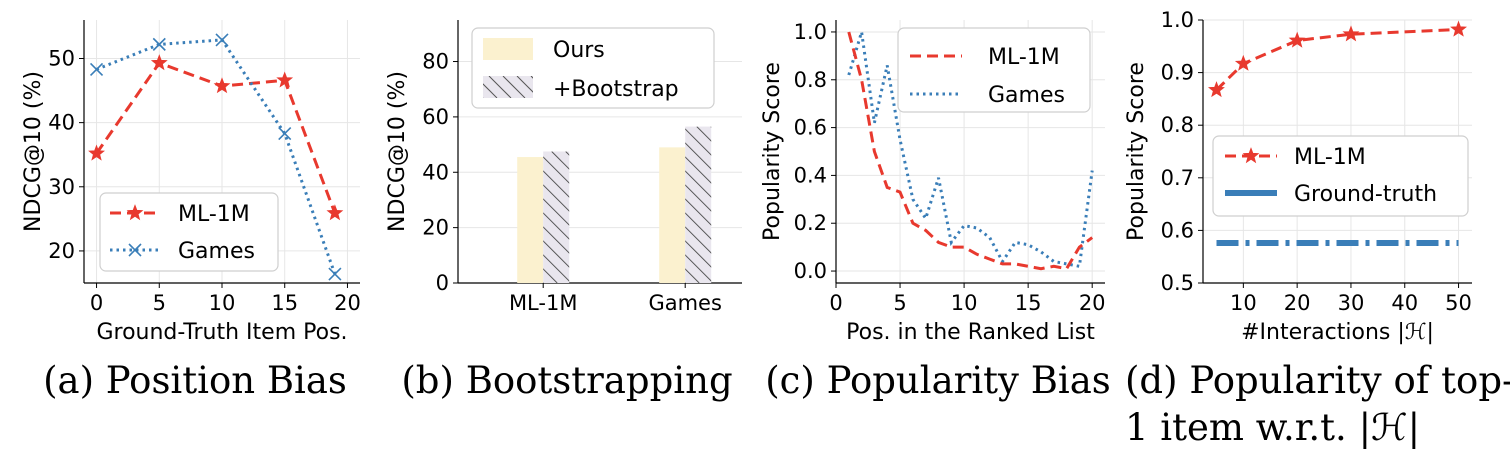 The height and width of the screenshot is (470, 1510). I want to click on y-tick-label: 0.0, so click(810, 271).